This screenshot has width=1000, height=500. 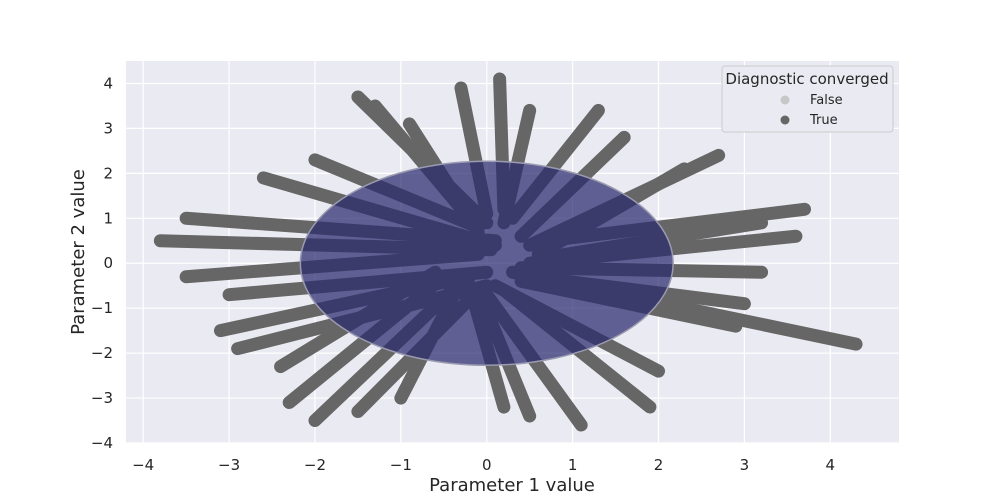 I want to click on y-tick-label: 1, so click(x=108, y=218).